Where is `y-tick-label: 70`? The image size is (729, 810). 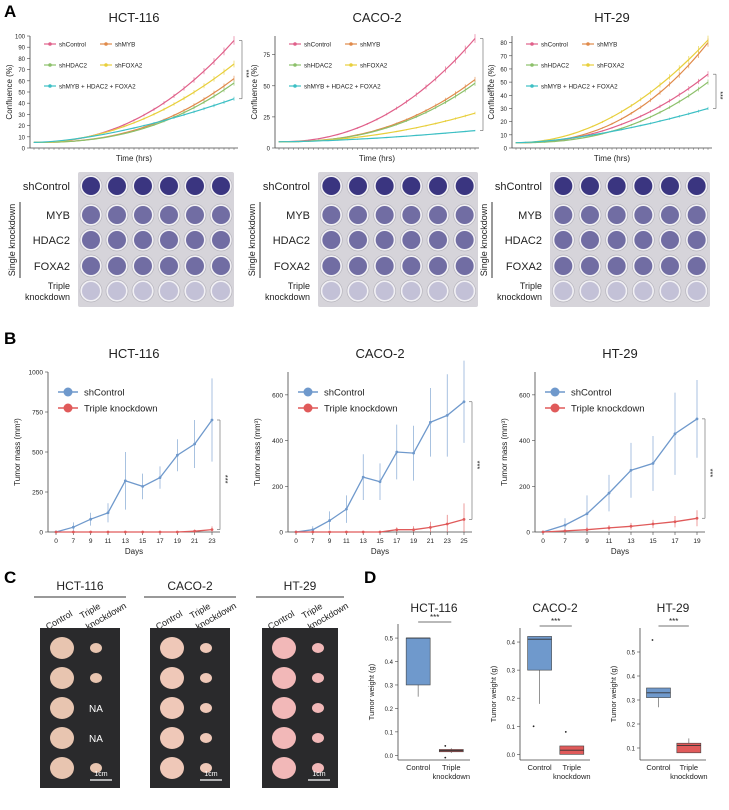
y-tick-label: 70 is located at coordinates (21, 71).